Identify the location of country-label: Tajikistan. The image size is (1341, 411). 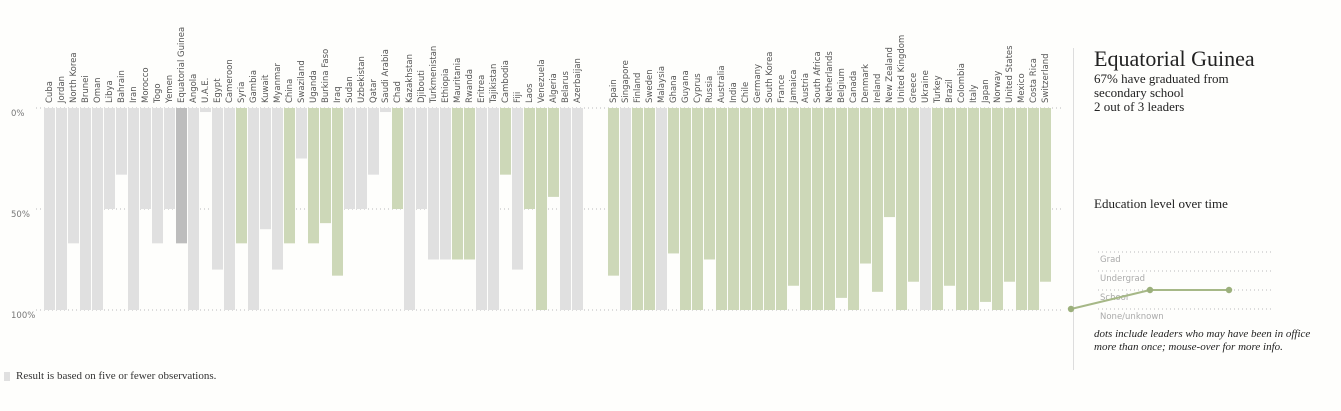
(494, 84).